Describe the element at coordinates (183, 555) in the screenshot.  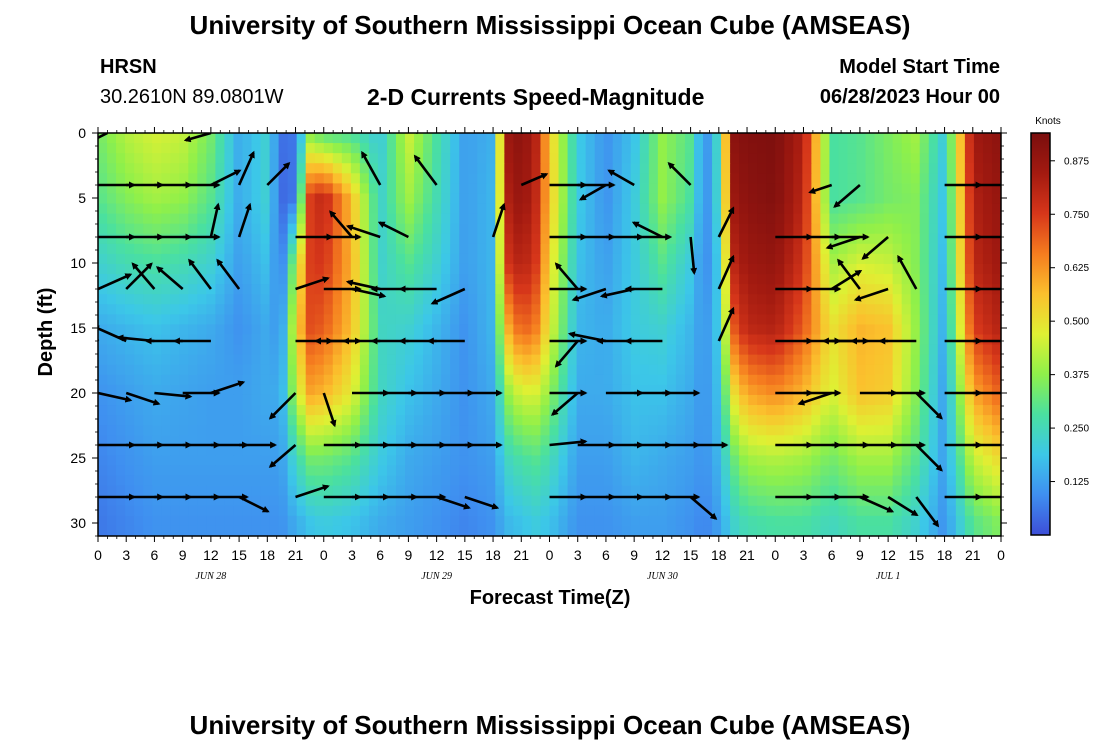
I see `x-tick-label: 9` at that location.